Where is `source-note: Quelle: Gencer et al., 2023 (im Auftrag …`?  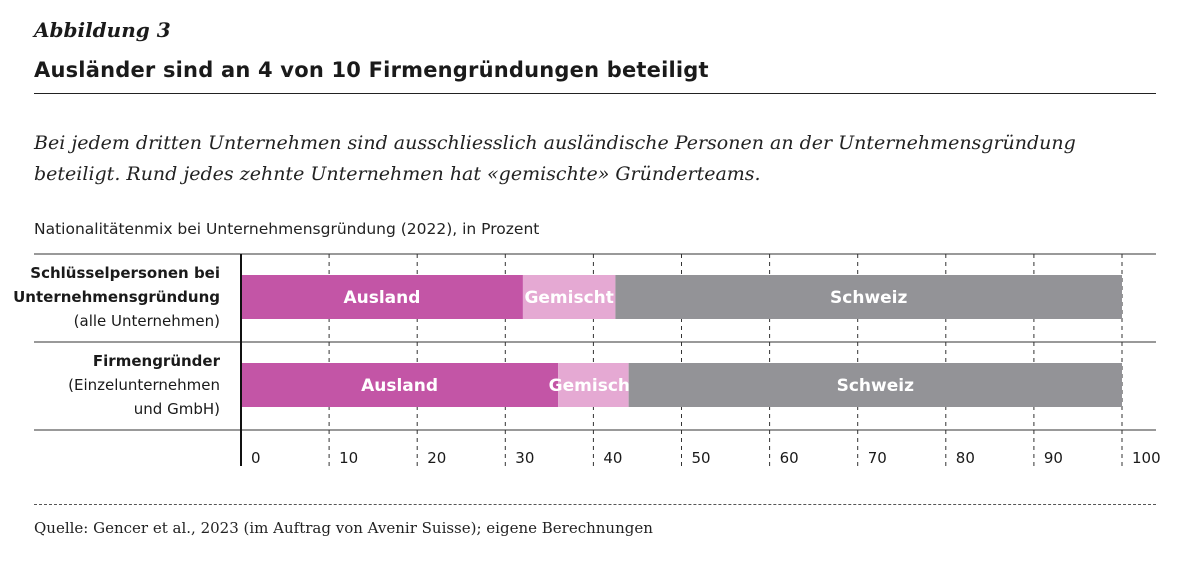 source-note: Quelle: Gencer et al., 2023 (im Auftrag … is located at coordinates (343, 528).